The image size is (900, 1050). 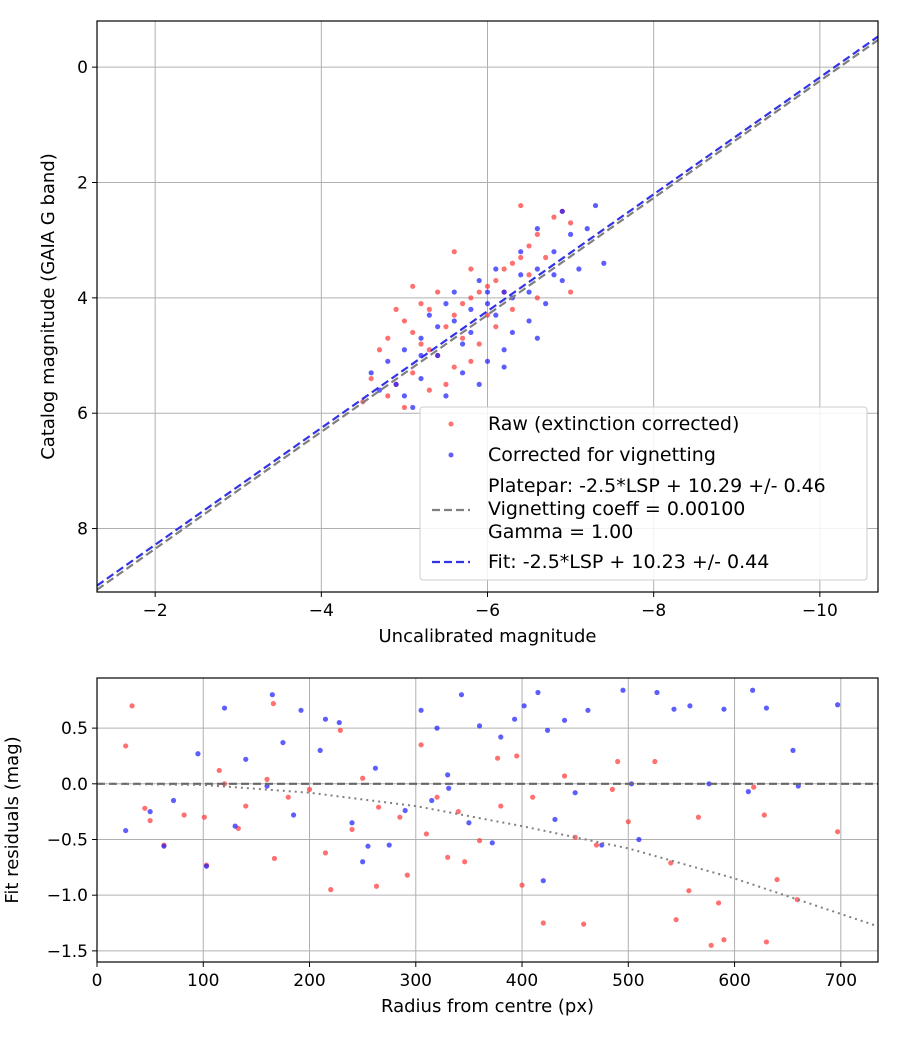 I want to click on bottom-ytick-label: −0.5, so click(x=67, y=840).